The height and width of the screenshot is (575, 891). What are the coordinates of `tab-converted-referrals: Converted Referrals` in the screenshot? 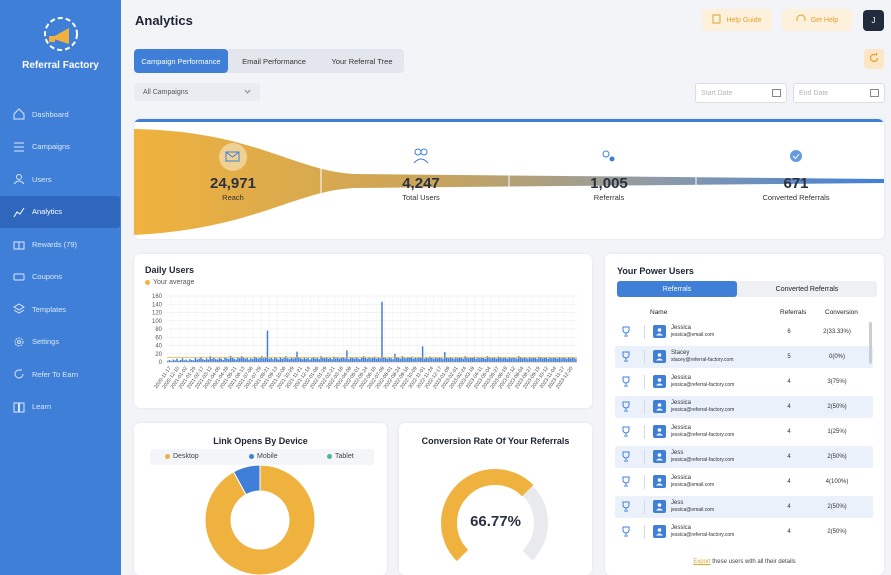 It's located at (807, 289).